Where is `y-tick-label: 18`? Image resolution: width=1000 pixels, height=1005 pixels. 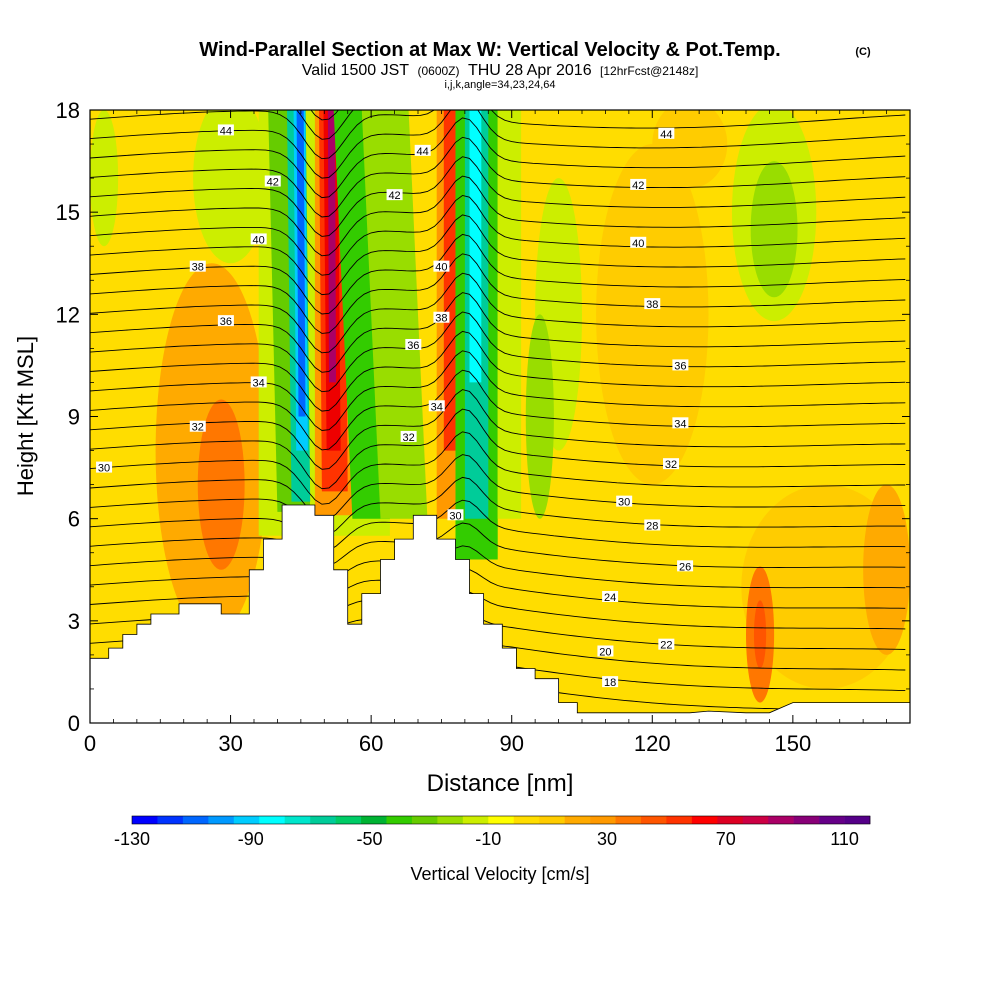 y-tick-label: 18 is located at coordinates (68, 110).